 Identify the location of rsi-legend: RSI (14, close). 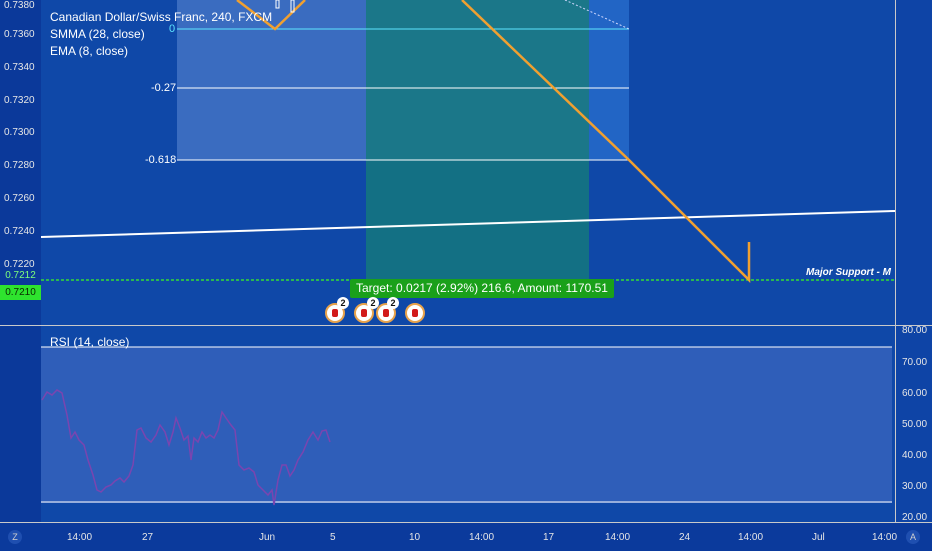
(90, 342).